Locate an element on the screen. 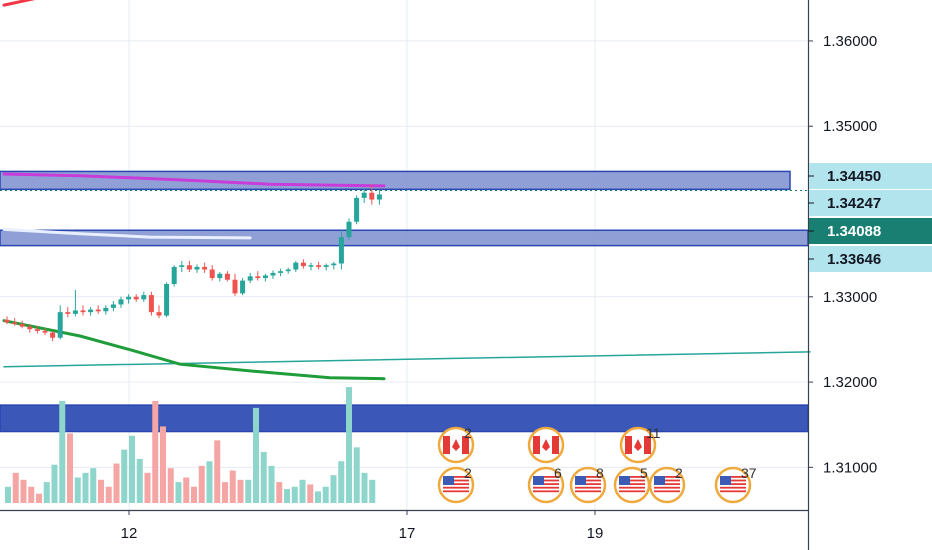  usa-flag-icon: 5 is located at coordinates (632, 484).